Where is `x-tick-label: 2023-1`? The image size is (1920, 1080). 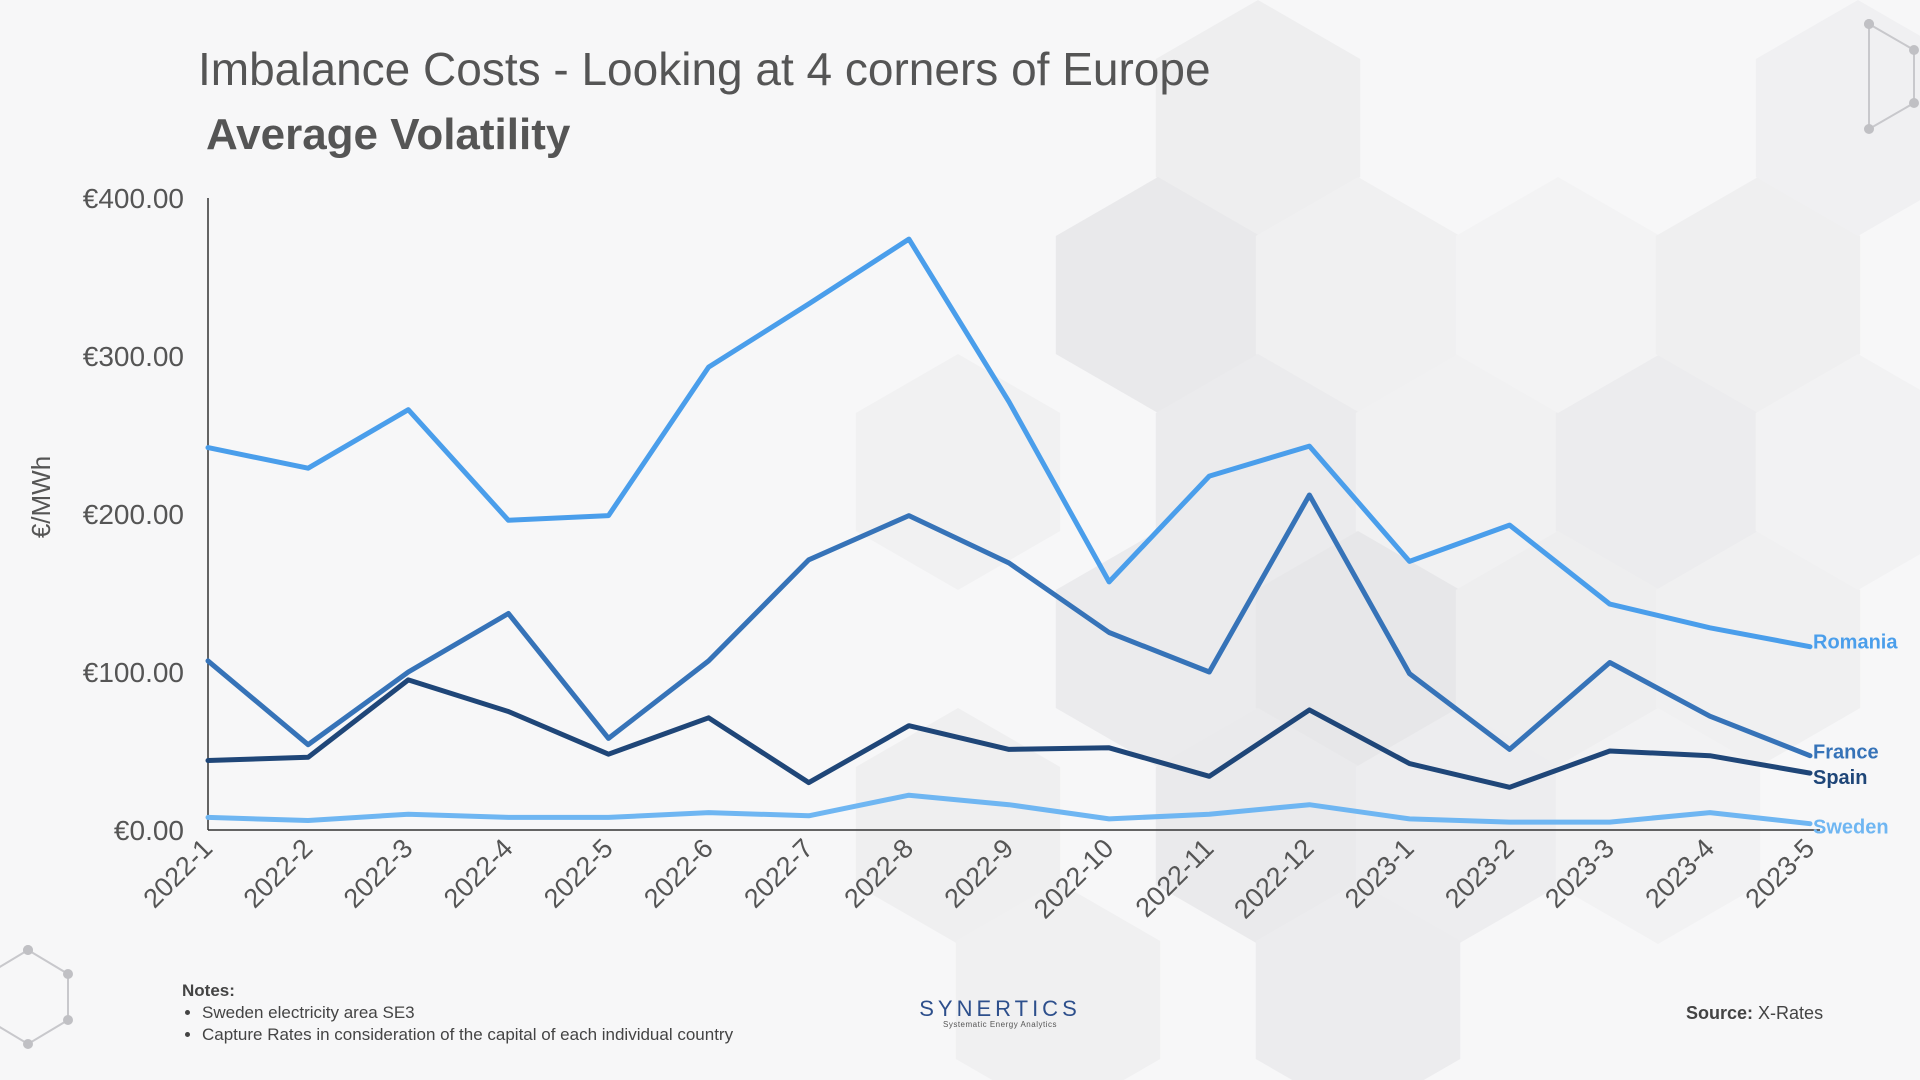
x-tick-label: 2023-1 is located at coordinates (1379, 873).